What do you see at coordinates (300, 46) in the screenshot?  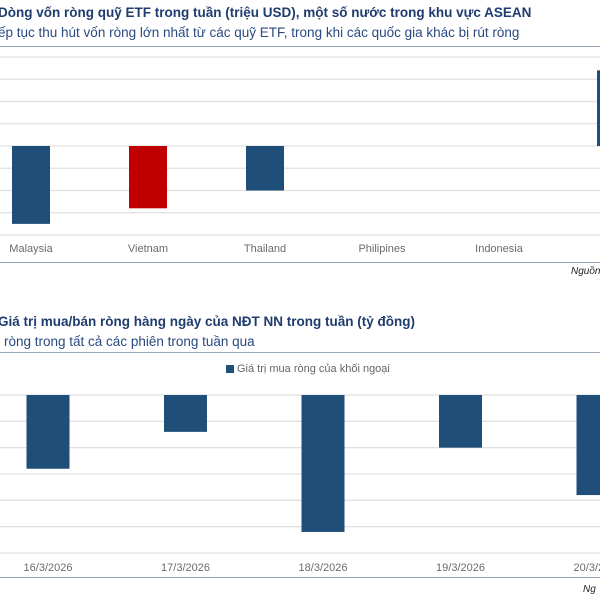 I see `chart1-header-divider` at bounding box center [300, 46].